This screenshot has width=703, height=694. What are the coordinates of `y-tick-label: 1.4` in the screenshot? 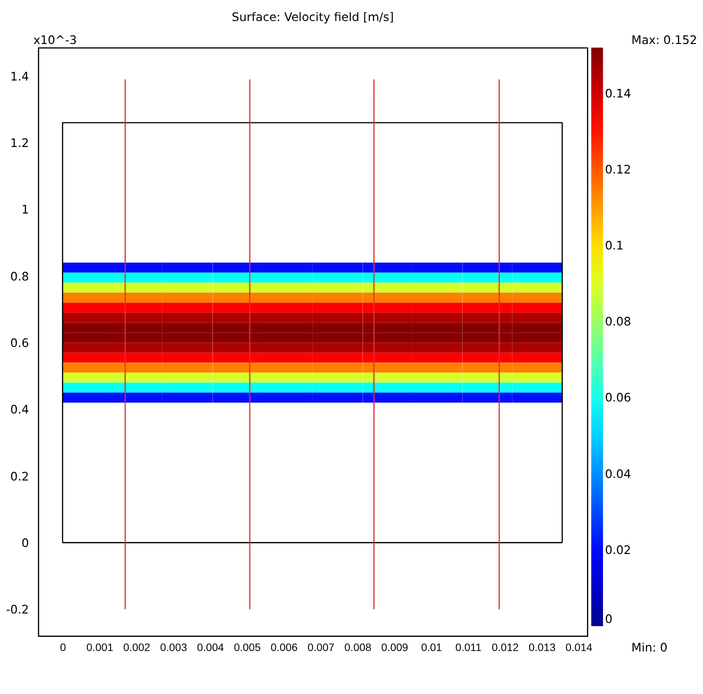 It's located at (19, 76).